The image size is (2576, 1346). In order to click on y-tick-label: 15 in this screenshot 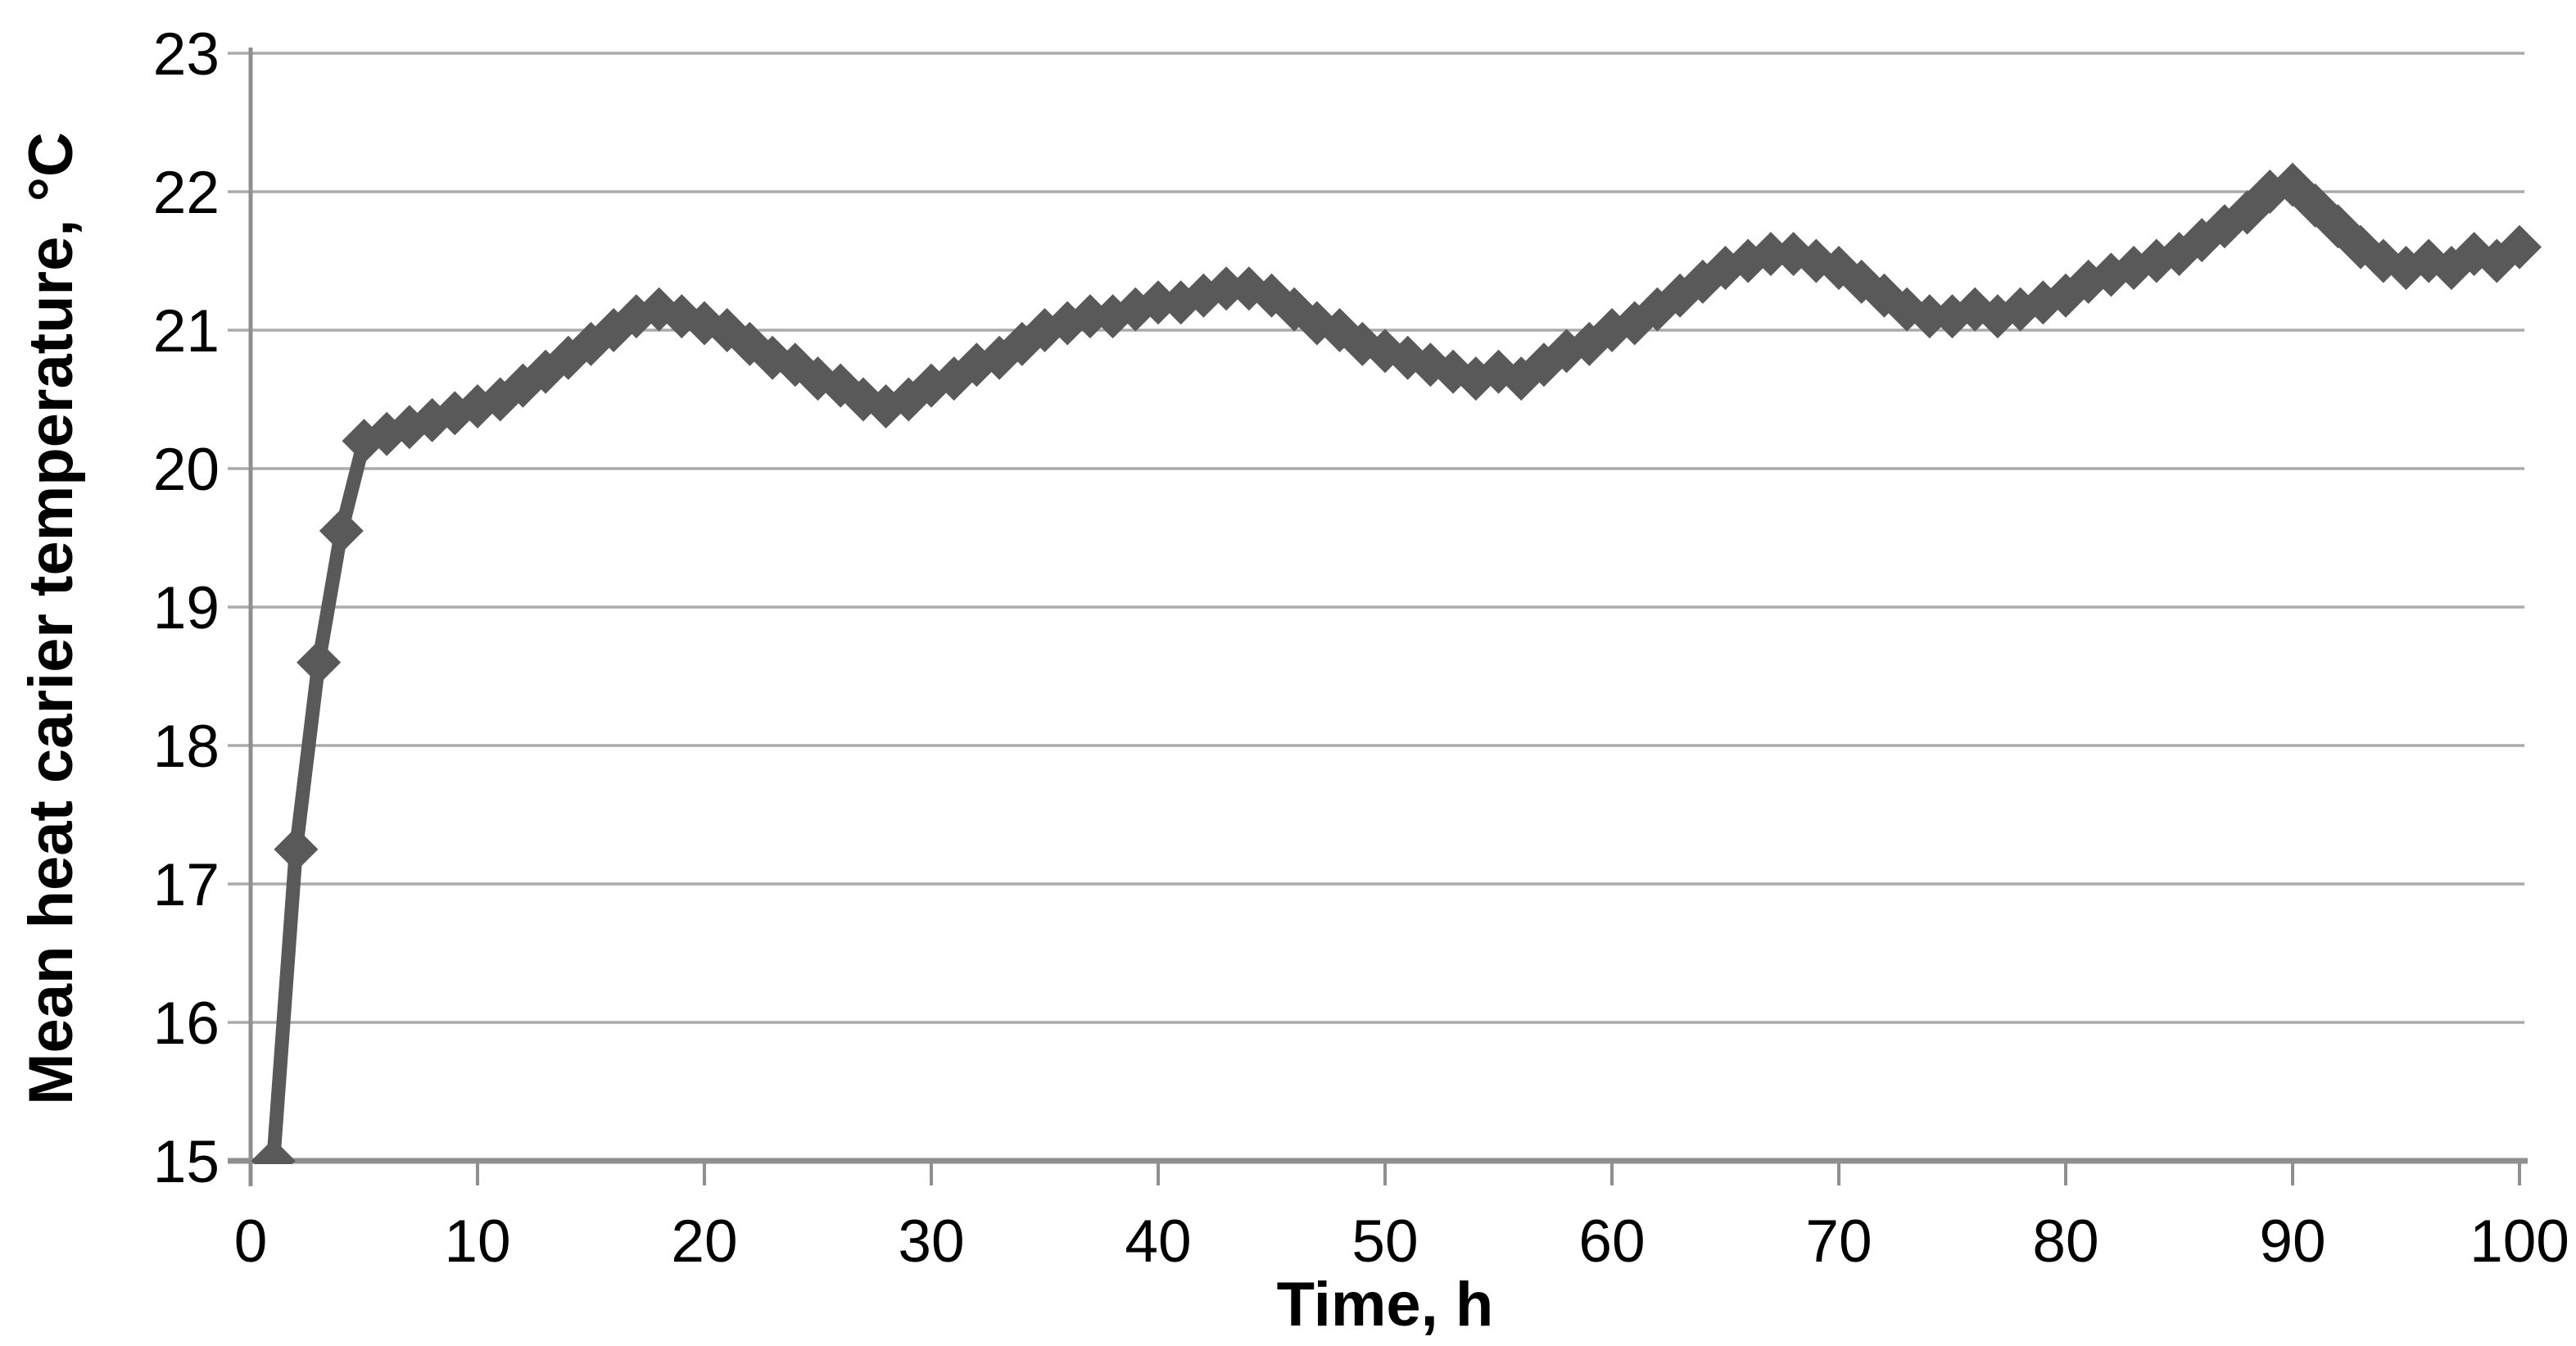, I will do `click(186, 1162)`.